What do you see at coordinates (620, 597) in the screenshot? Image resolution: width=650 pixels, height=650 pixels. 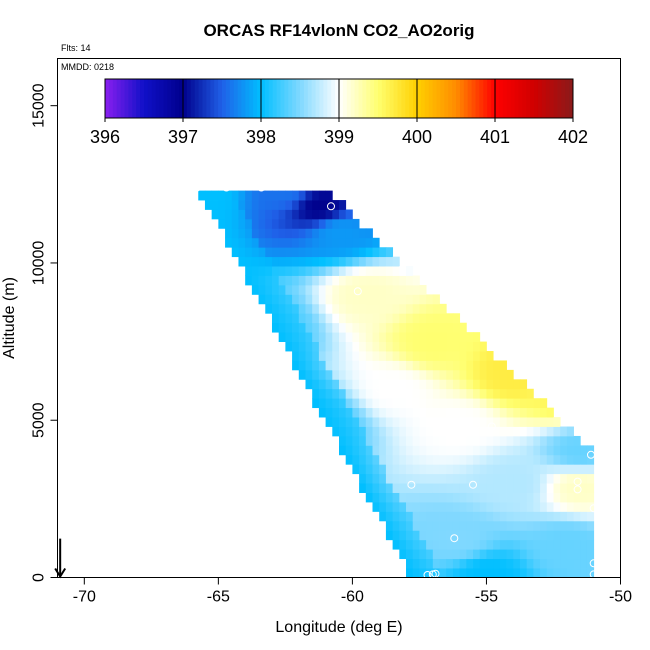 I see `x-tick-label: -50` at bounding box center [620, 597].